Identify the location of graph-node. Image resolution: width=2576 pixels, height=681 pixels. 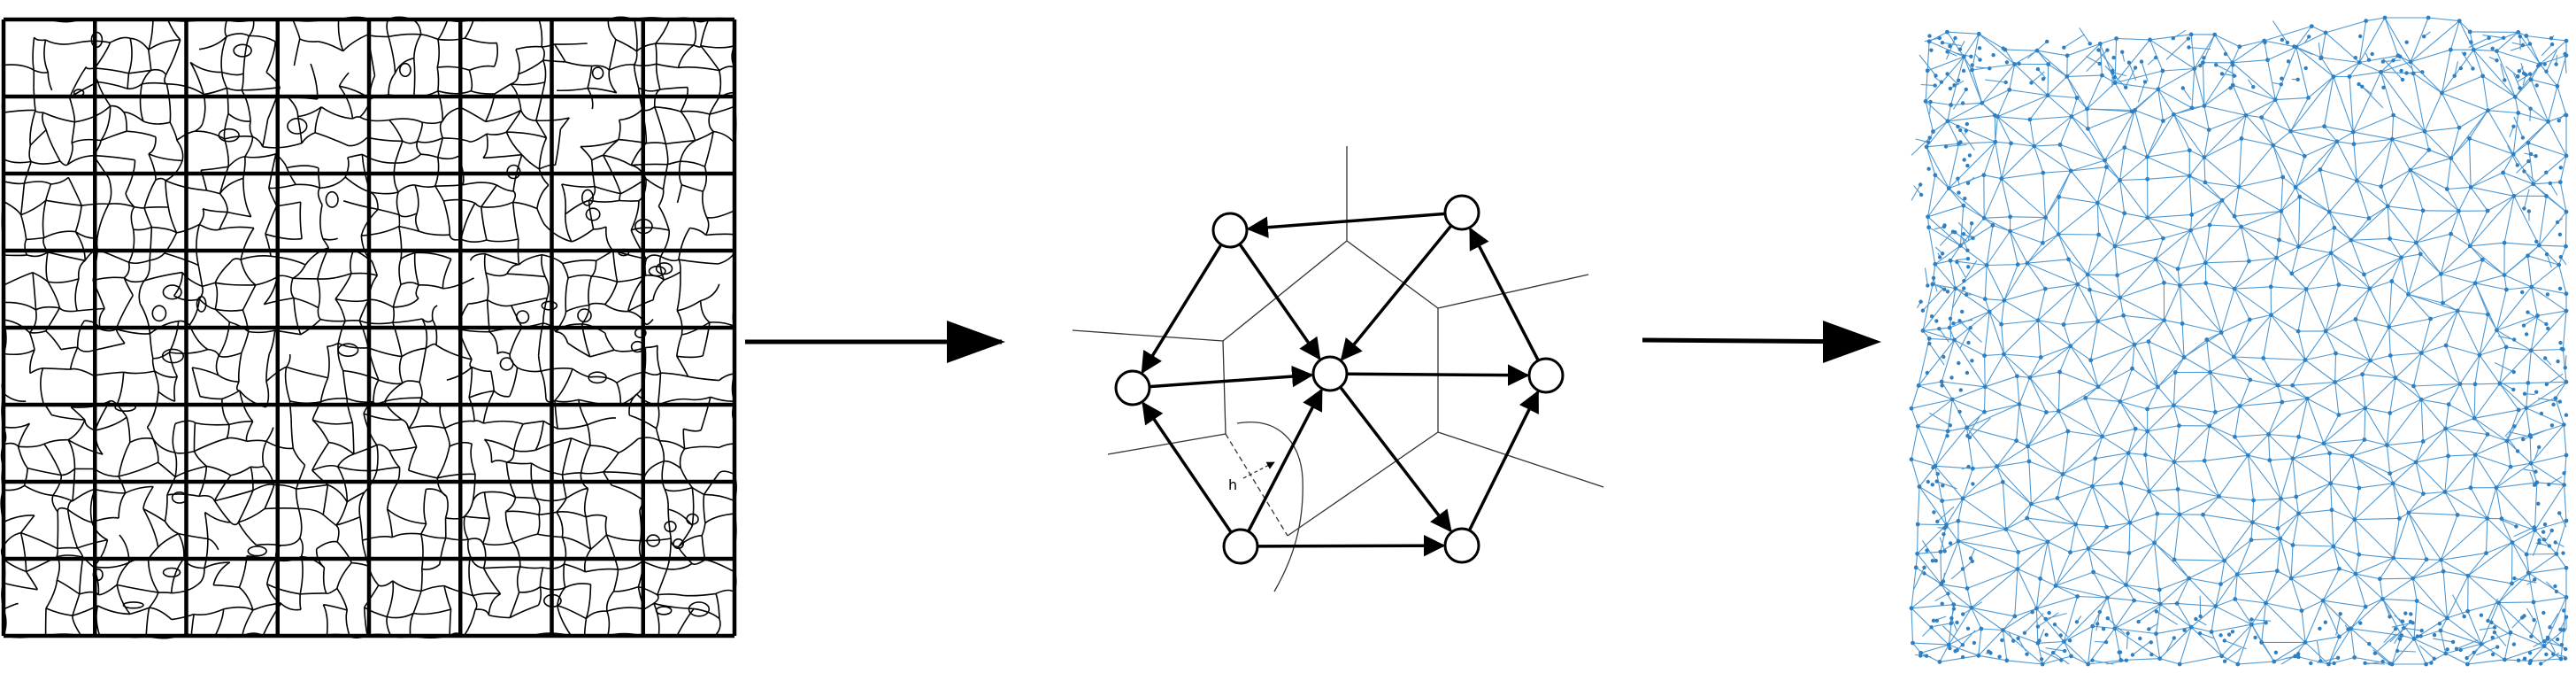
(1230, 230).